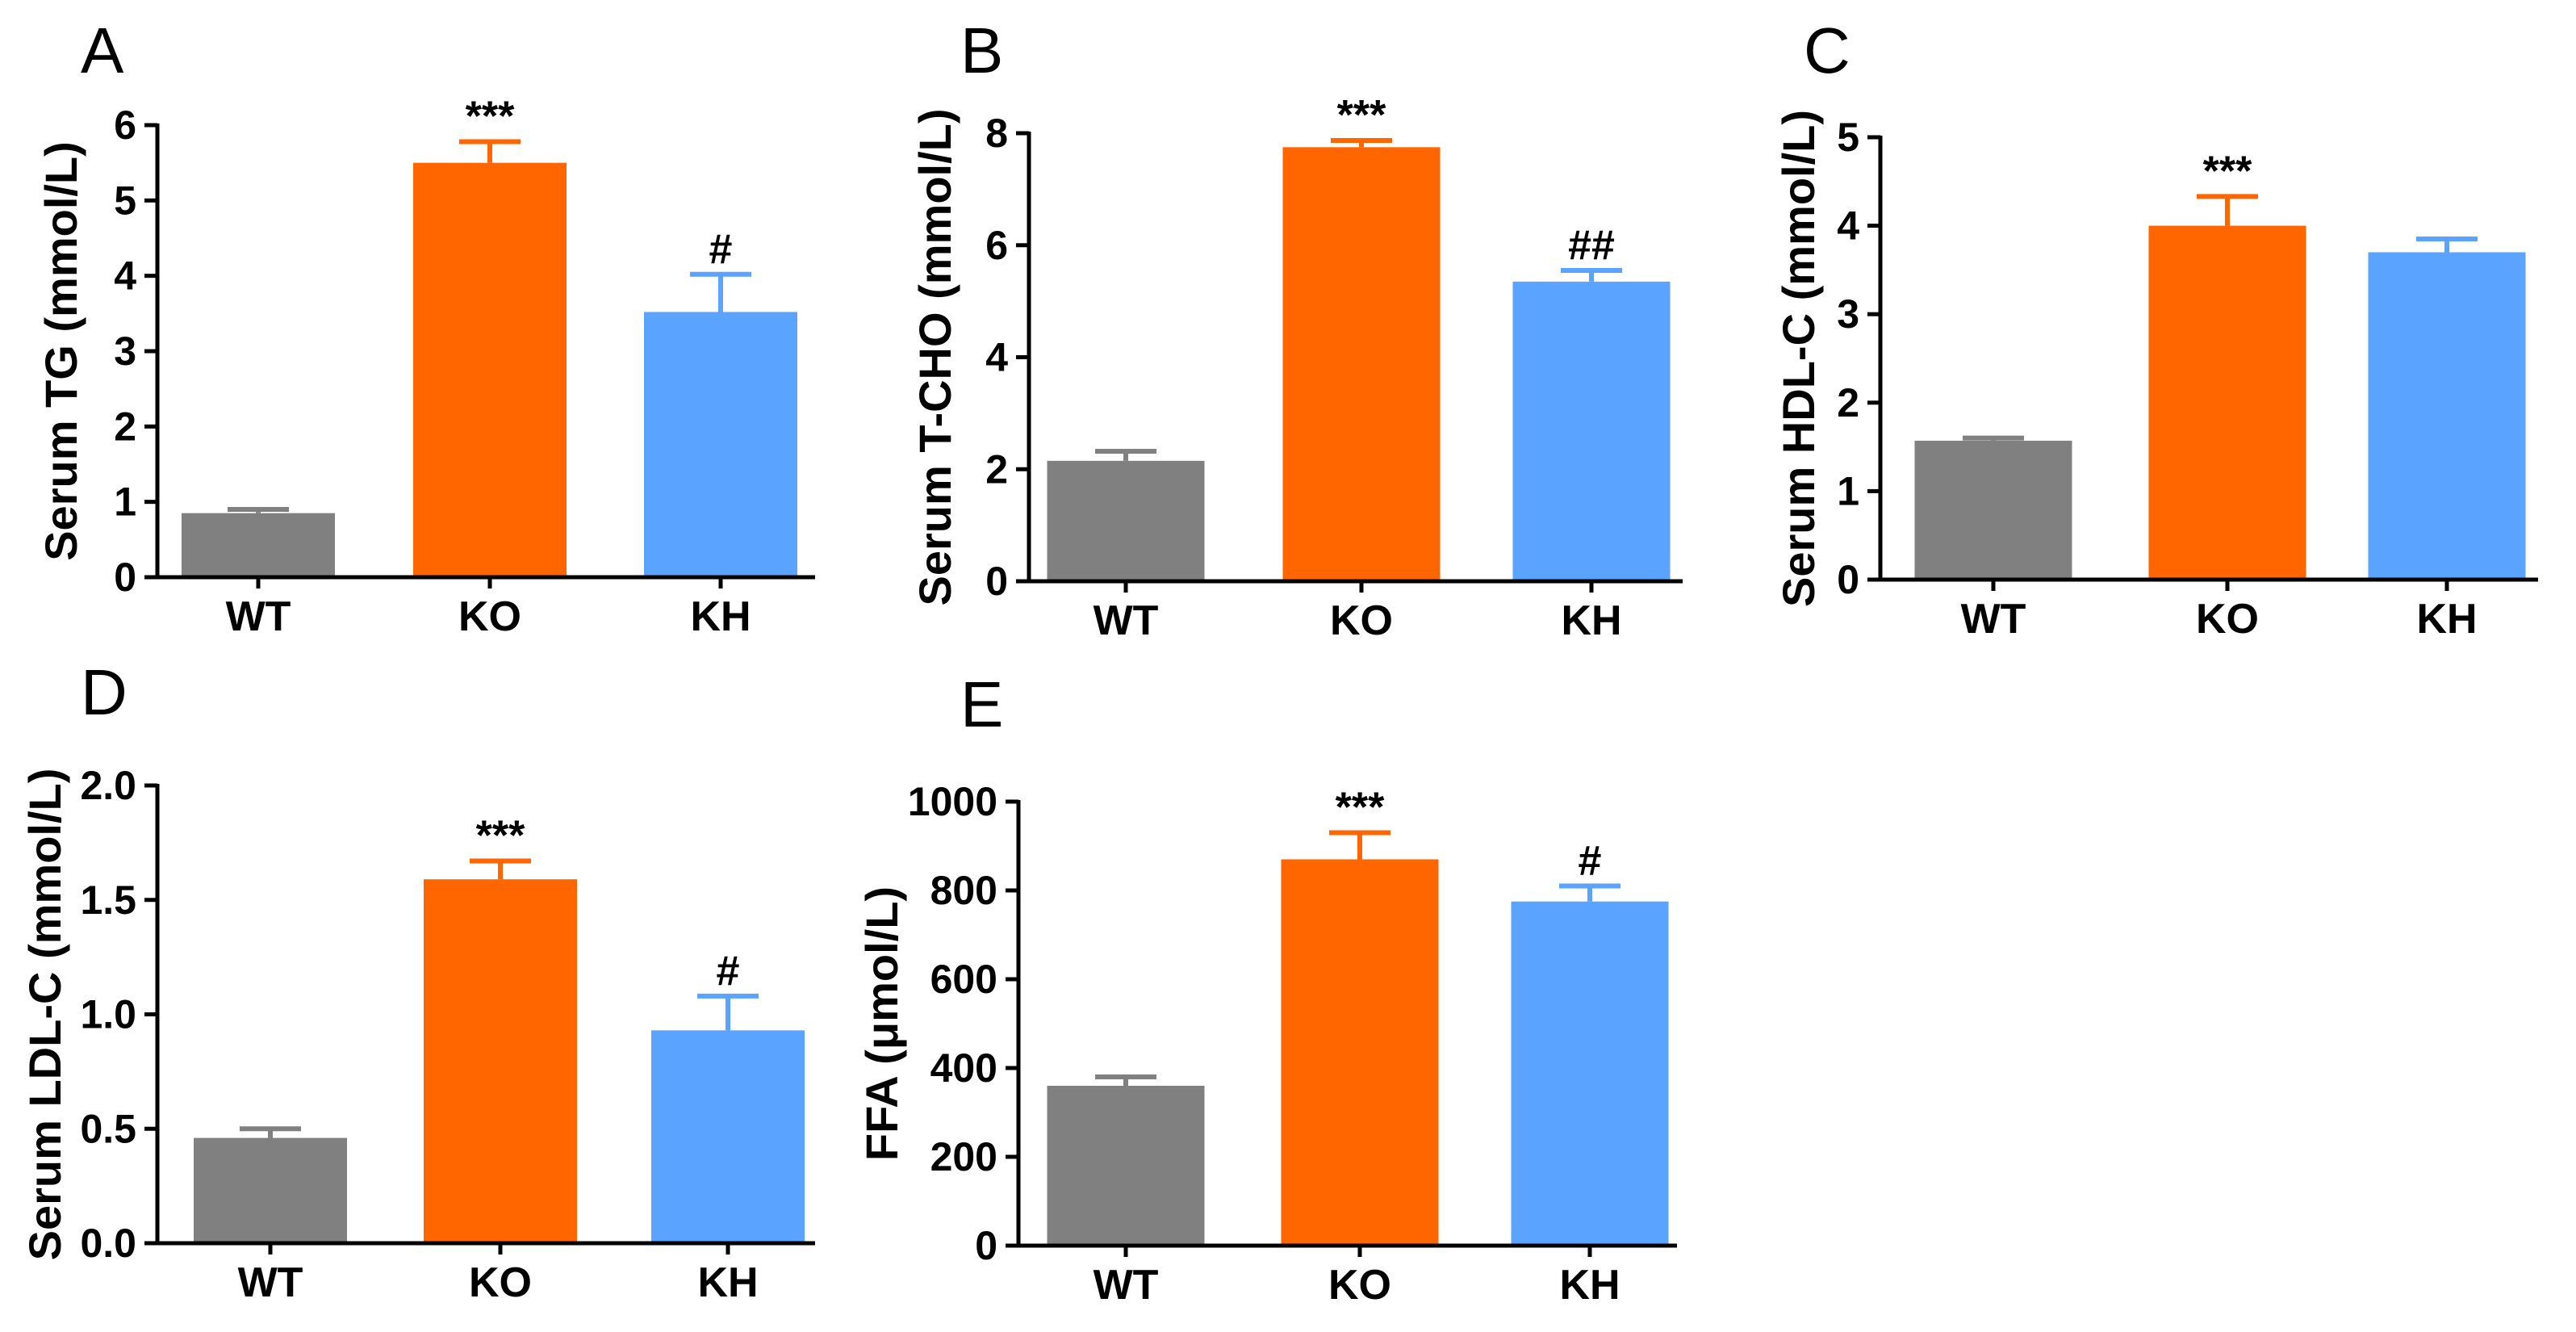 The width and height of the screenshot is (2576, 1332). Describe the element at coordinates (108, 1128) in the screenshot. I see `y-tick-label: 0.5` at that location.